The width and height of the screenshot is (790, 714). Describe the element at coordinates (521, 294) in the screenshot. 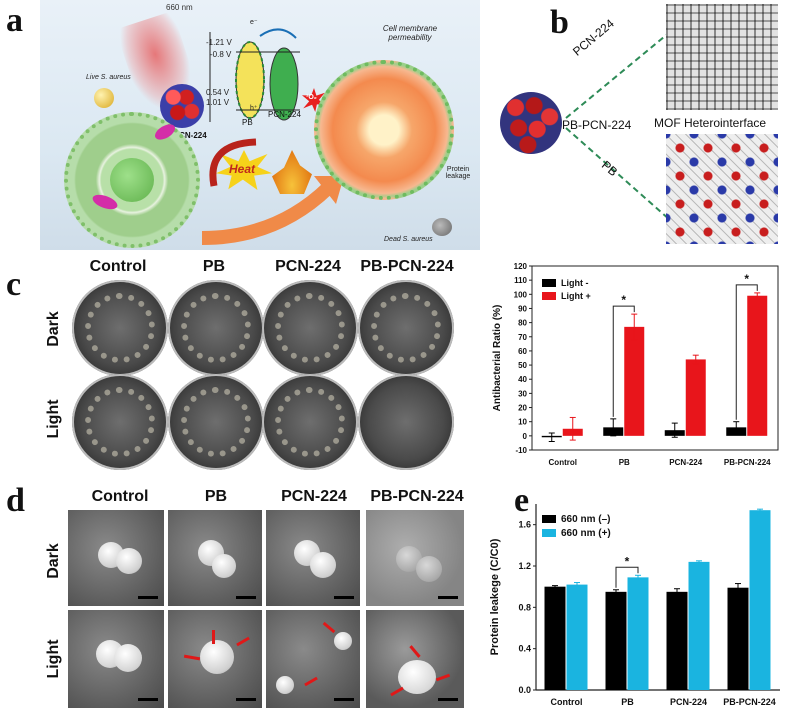

I see `y-tick-label: 100` at that location.